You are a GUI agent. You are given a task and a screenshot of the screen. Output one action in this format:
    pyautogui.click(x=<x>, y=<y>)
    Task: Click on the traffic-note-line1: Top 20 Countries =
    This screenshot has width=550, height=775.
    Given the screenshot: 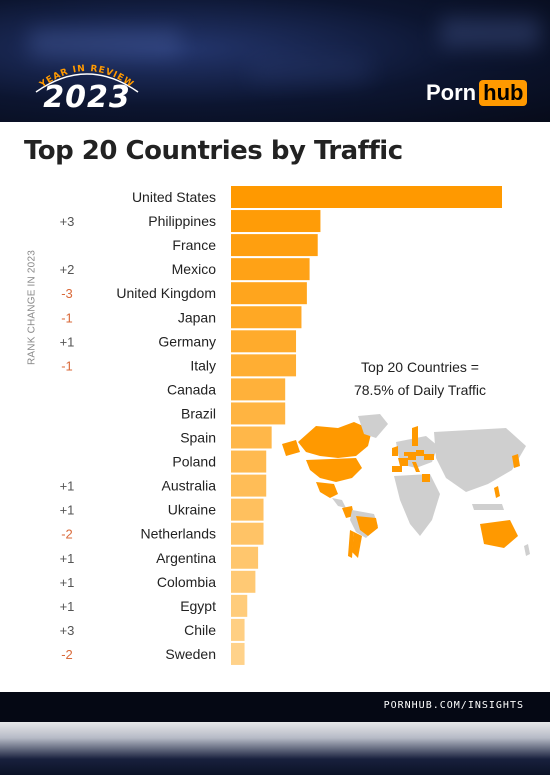 What is the action you would take?
    pyautogui.click(x=420, y=367)
    